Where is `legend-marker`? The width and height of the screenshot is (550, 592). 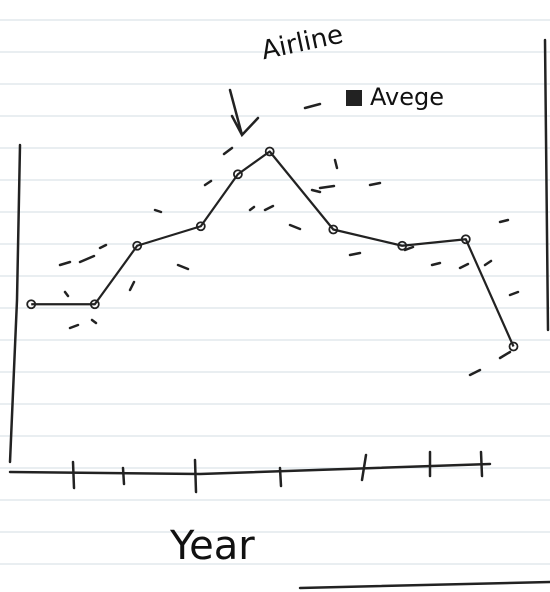
legend-marker is located at coordinates (354, 98).